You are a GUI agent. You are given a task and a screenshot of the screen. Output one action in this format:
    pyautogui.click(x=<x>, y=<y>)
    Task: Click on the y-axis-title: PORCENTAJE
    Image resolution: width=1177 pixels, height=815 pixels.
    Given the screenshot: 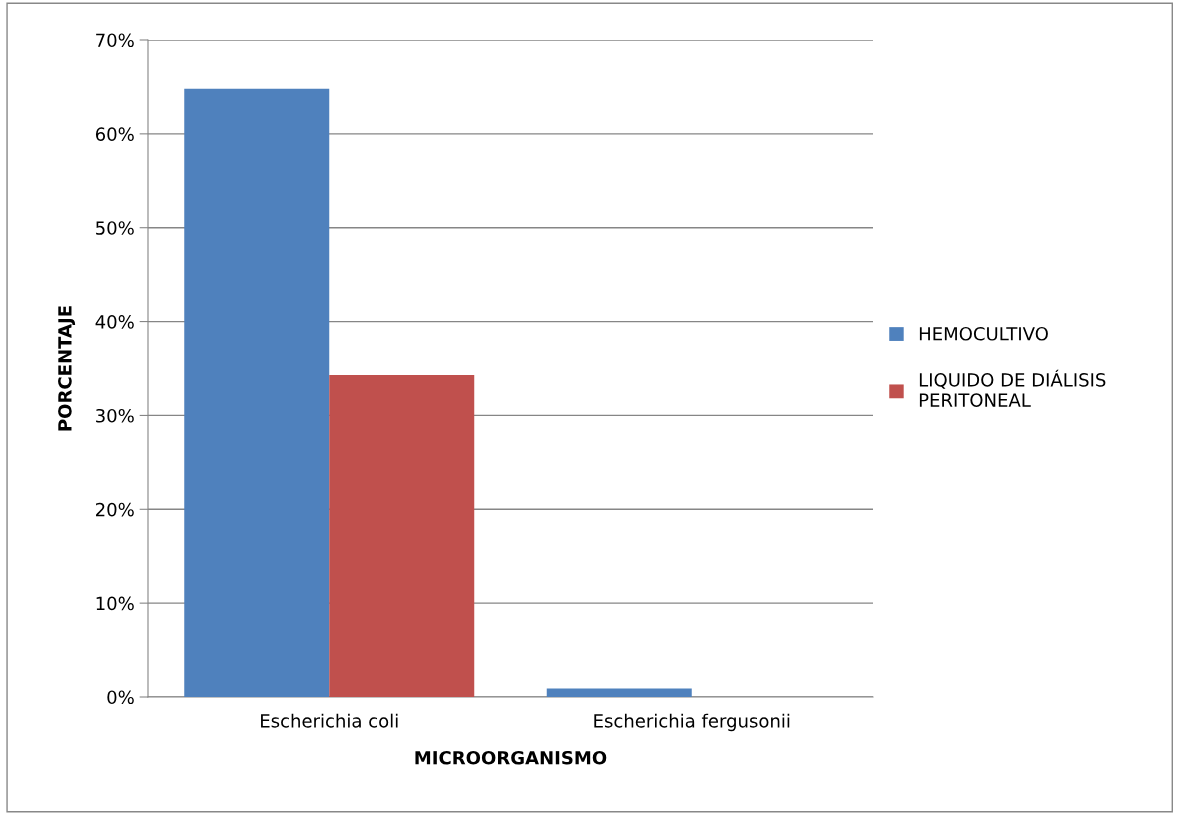 What is the action you would take?
    pyautogui.click(x=67, y=368)
    